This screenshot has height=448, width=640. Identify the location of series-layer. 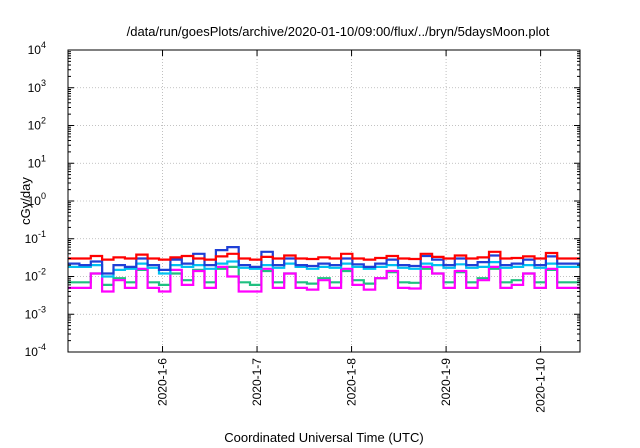
(324, 269).